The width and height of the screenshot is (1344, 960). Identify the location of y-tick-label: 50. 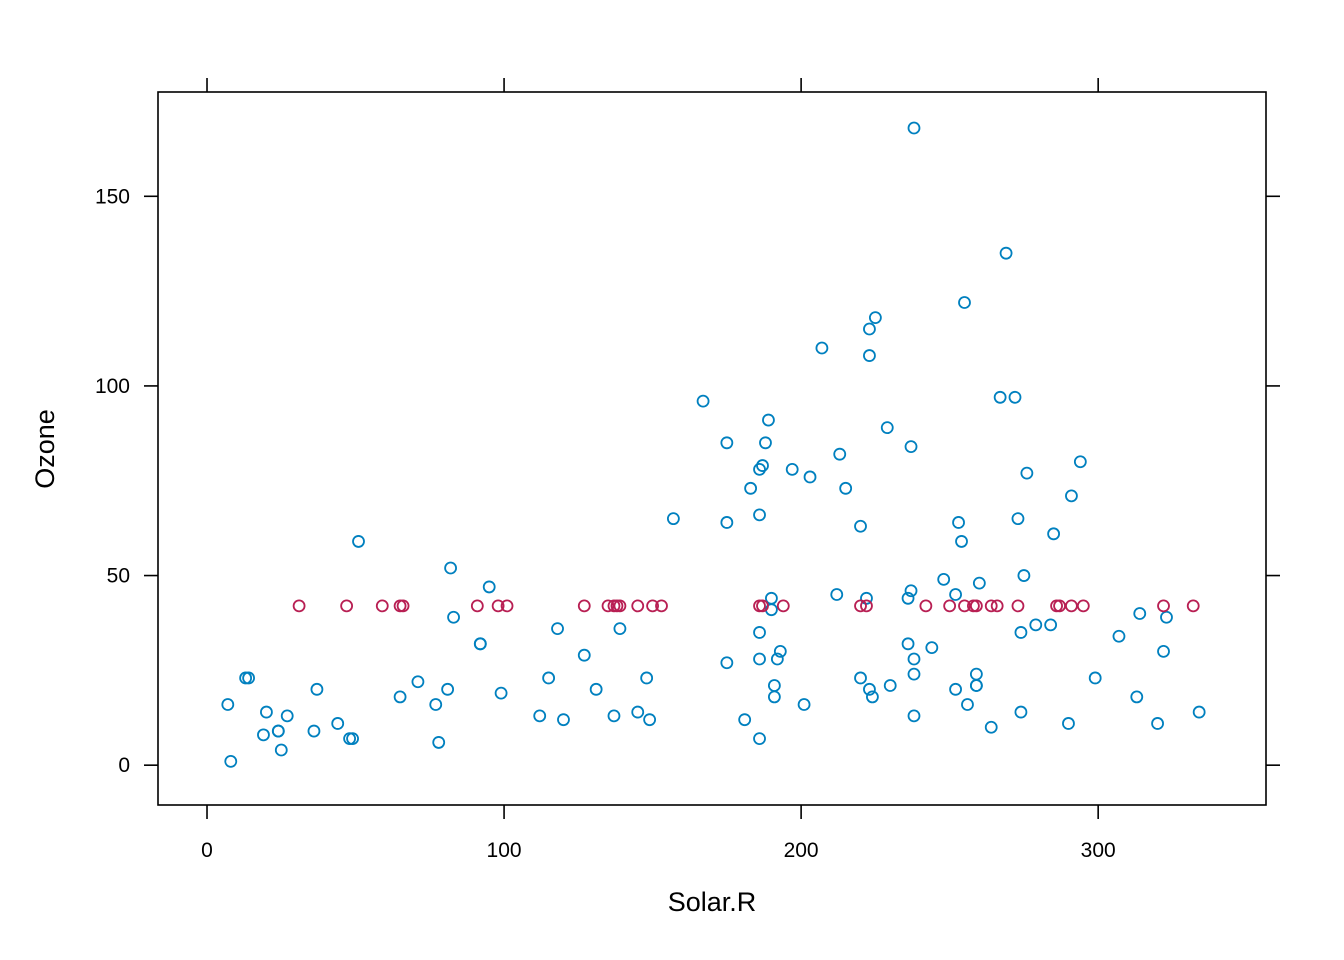
(118, 576).